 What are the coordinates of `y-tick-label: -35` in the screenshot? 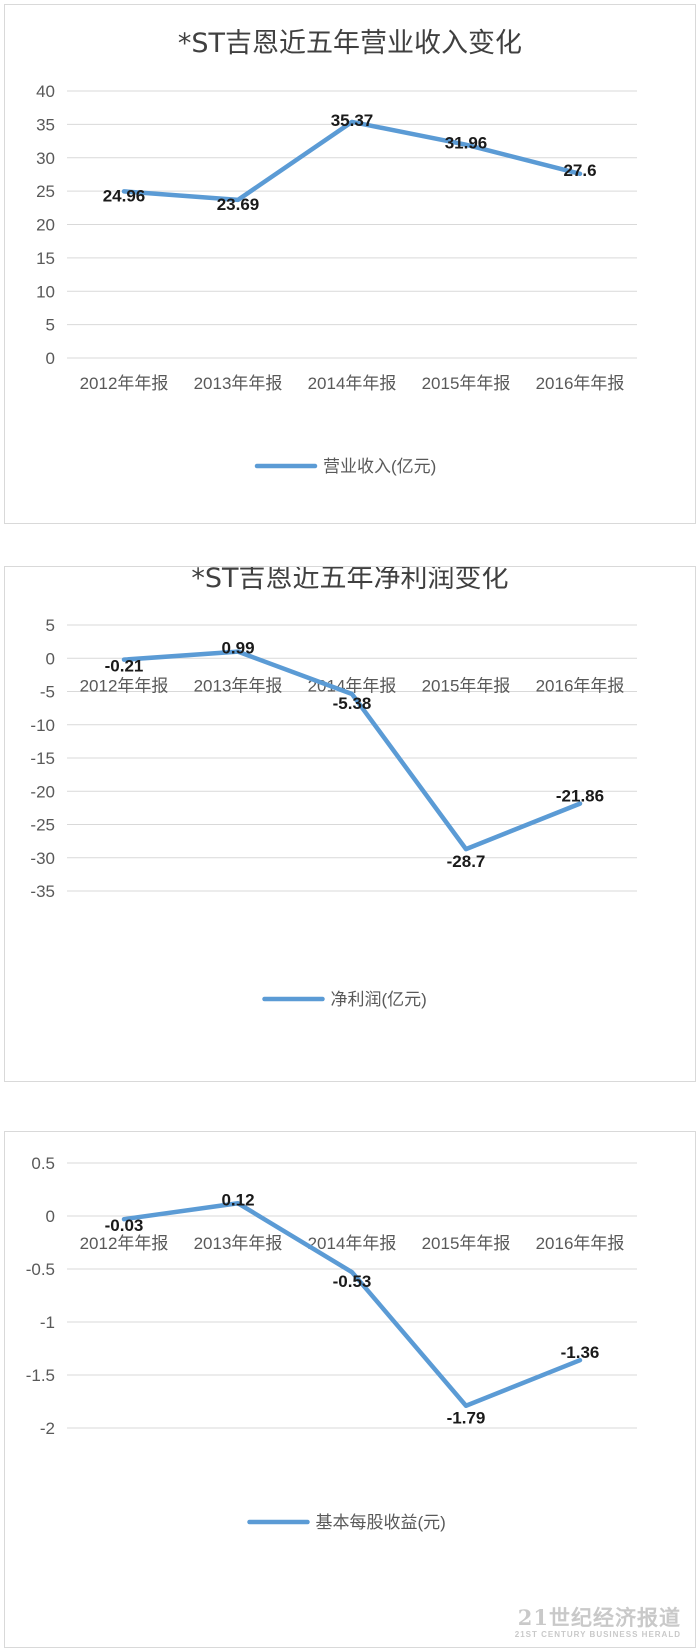 It's located at (42, 891).